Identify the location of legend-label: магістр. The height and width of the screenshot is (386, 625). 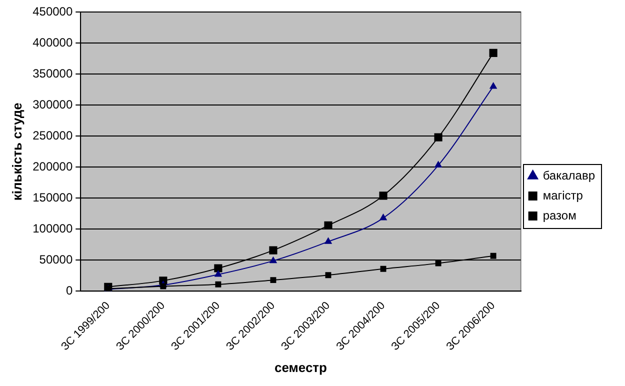
(563, 195).